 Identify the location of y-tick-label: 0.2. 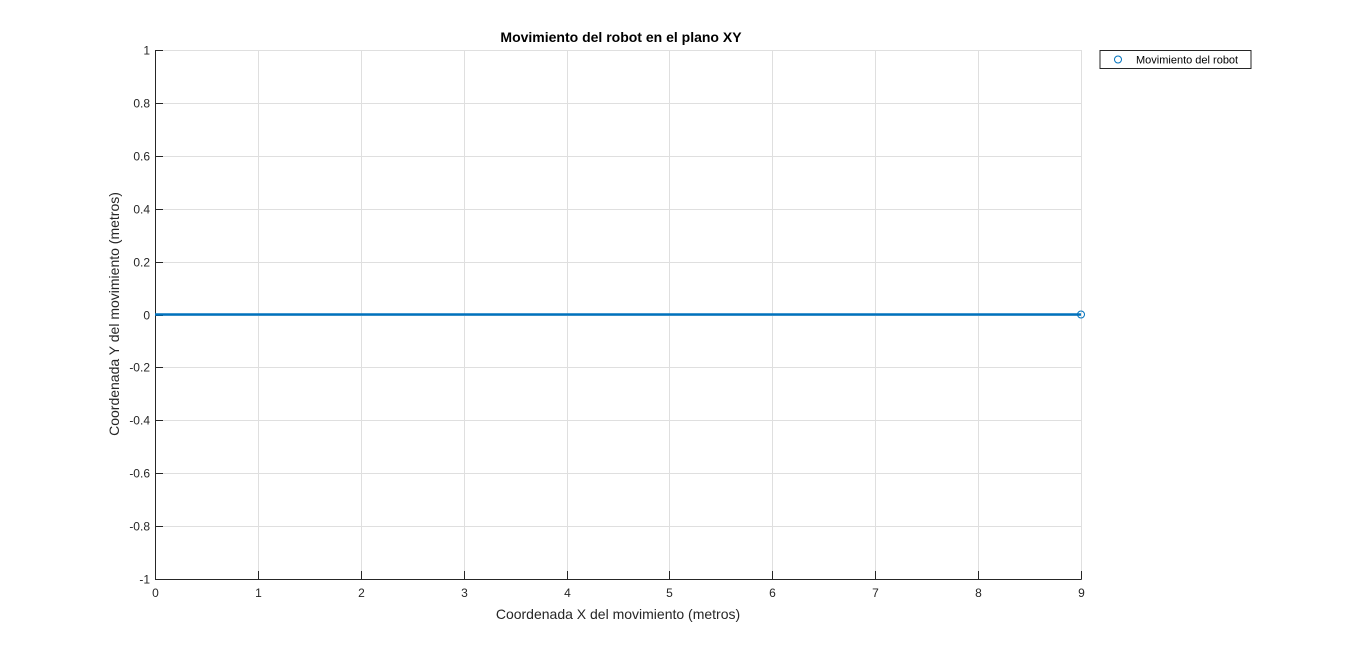
(141, 263).